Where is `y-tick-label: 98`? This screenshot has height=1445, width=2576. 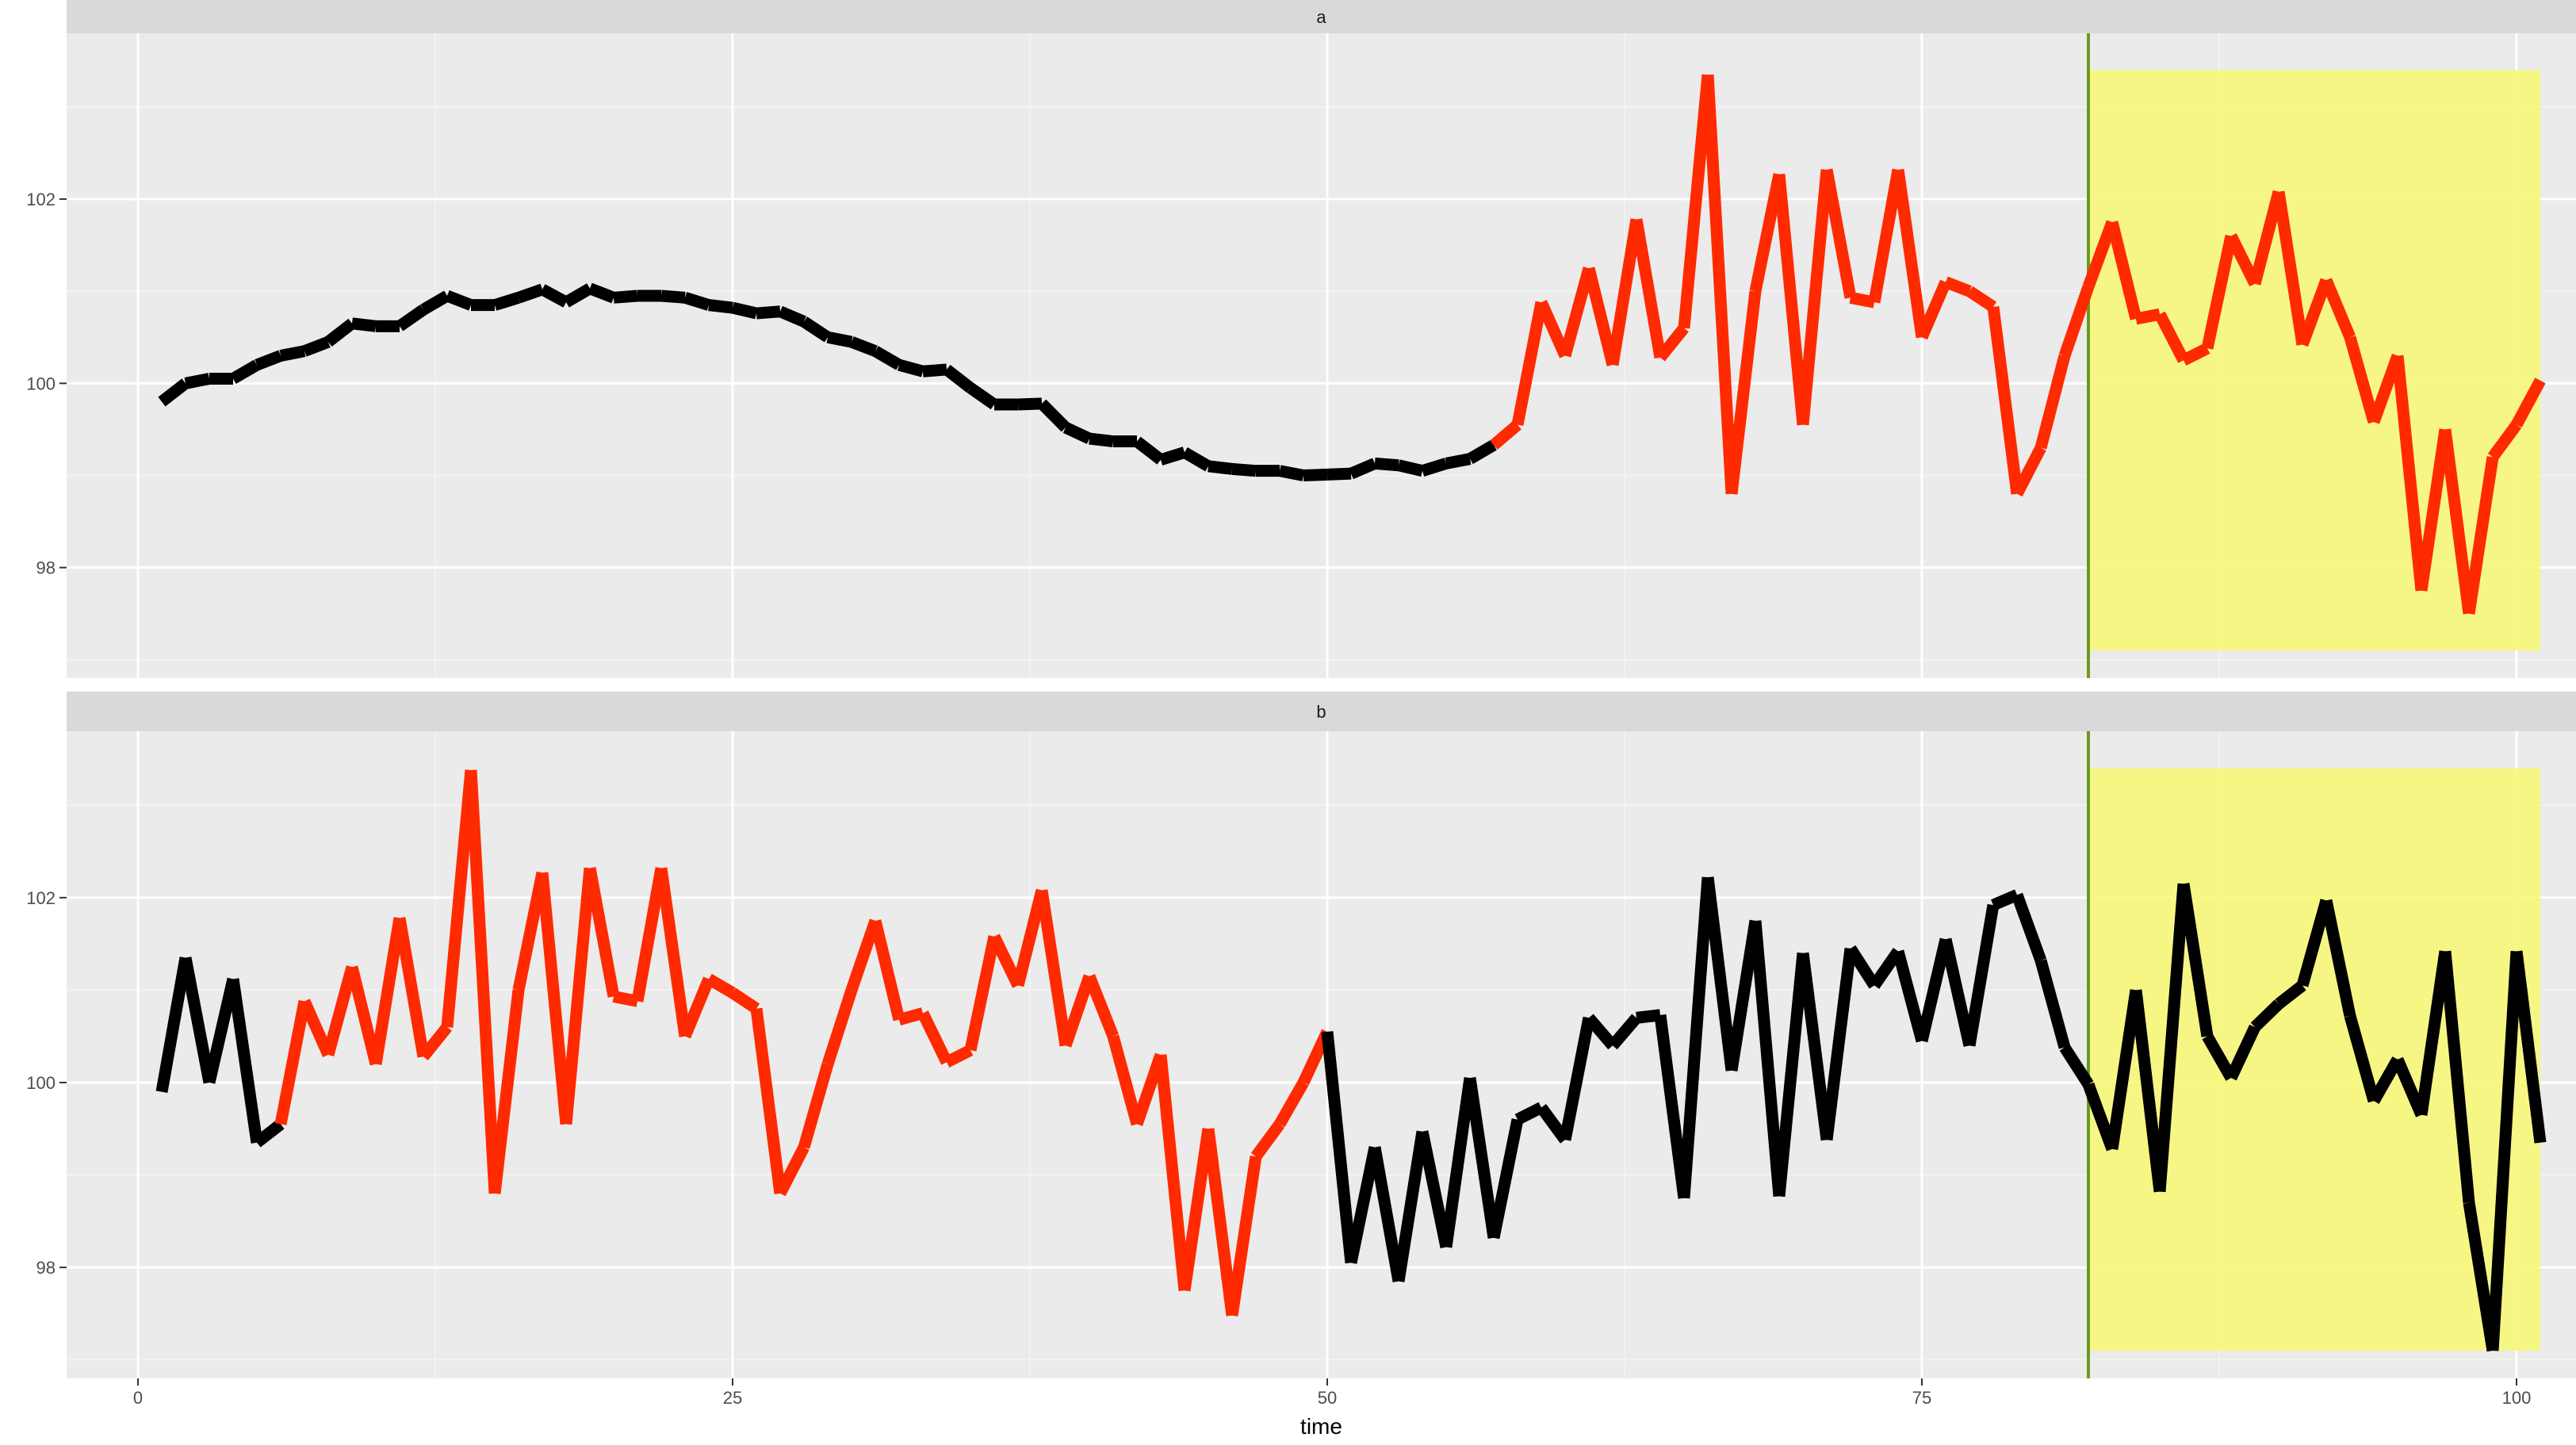 y-tick-label: 98 is located at coordinates (46, 1268).